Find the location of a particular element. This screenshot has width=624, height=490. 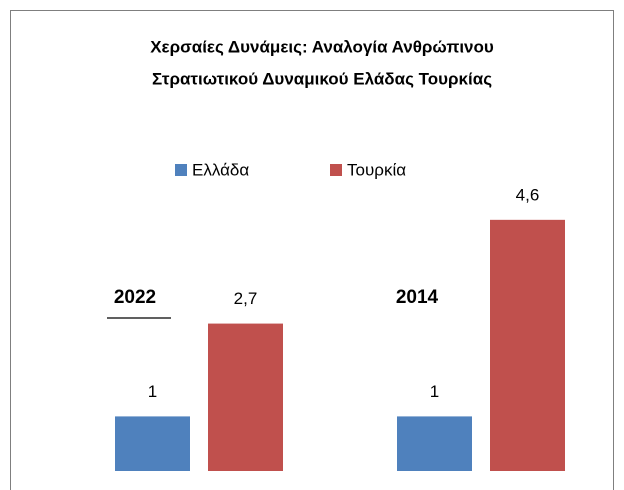

category-label: 2014 is located at coordinates (417, 297).